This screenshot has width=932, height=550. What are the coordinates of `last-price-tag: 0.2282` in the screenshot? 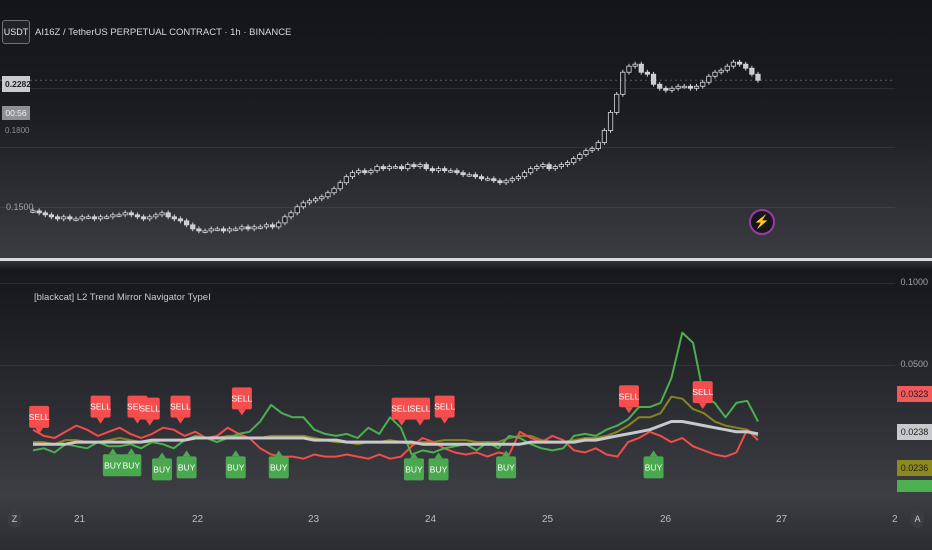 It's located at (16, 84).